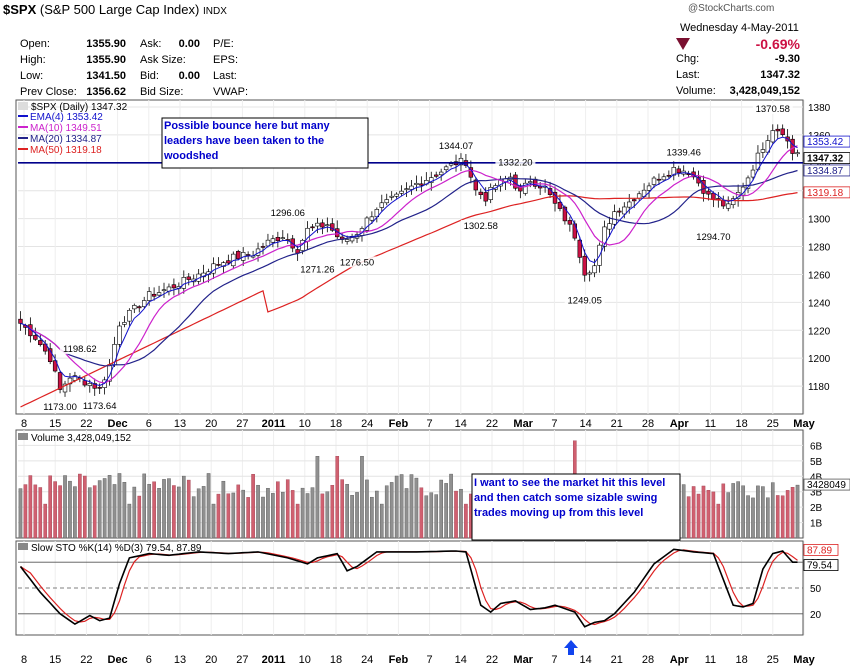  What do you see at coordinates (288, 213) in the screenshot?
I see `price-callout: 1296.06` at bounding box center [288, 213].